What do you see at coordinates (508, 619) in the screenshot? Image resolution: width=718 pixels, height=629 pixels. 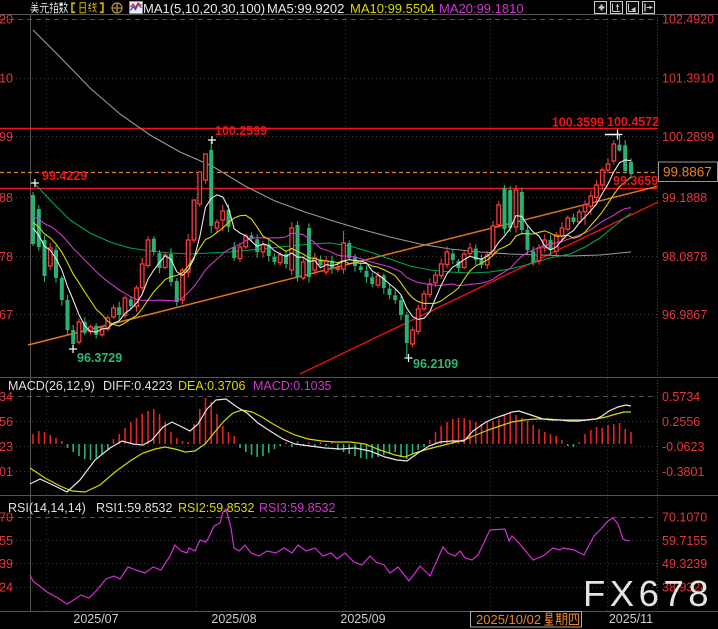 I see `svg-text: 2025/10/02` at bounding box center [508, 619].